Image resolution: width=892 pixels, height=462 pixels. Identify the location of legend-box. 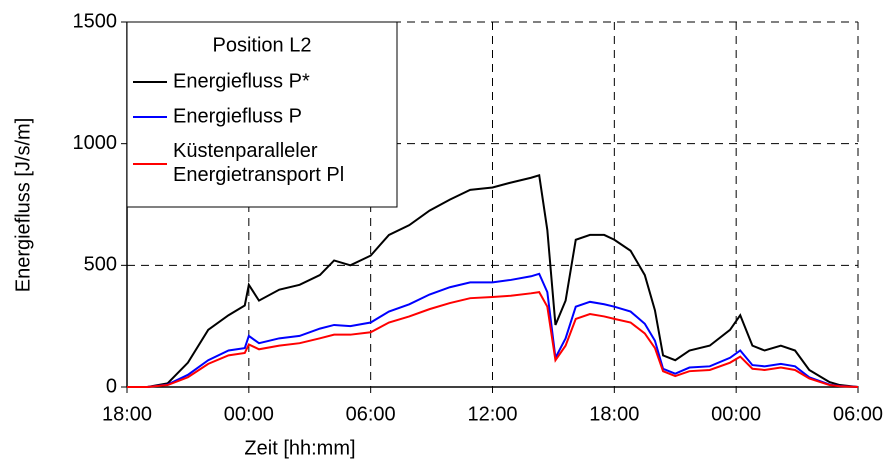
(262, 114).